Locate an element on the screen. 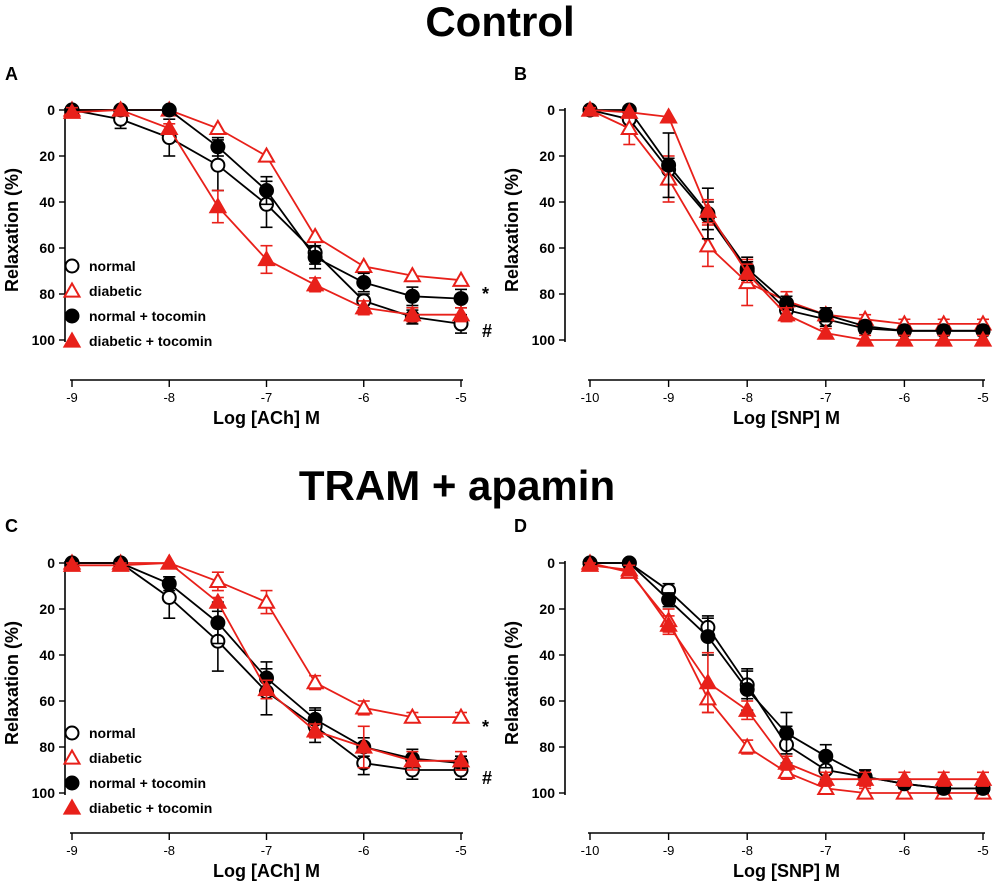  y-tick-label: 40 is located at coordinates (47, 202).